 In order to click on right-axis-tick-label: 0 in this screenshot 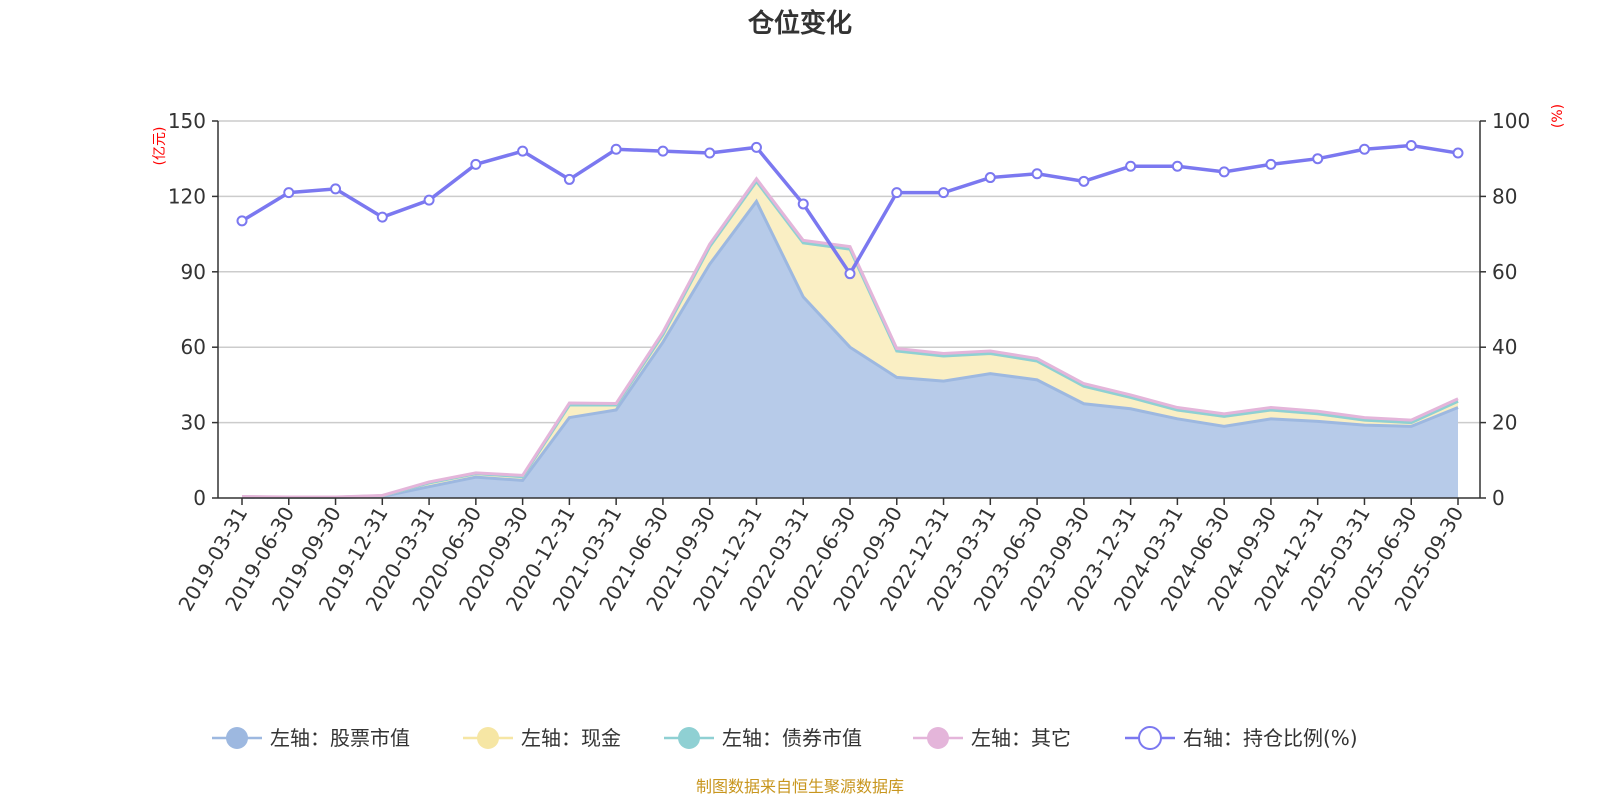, I will do `click(1498, 498)`.